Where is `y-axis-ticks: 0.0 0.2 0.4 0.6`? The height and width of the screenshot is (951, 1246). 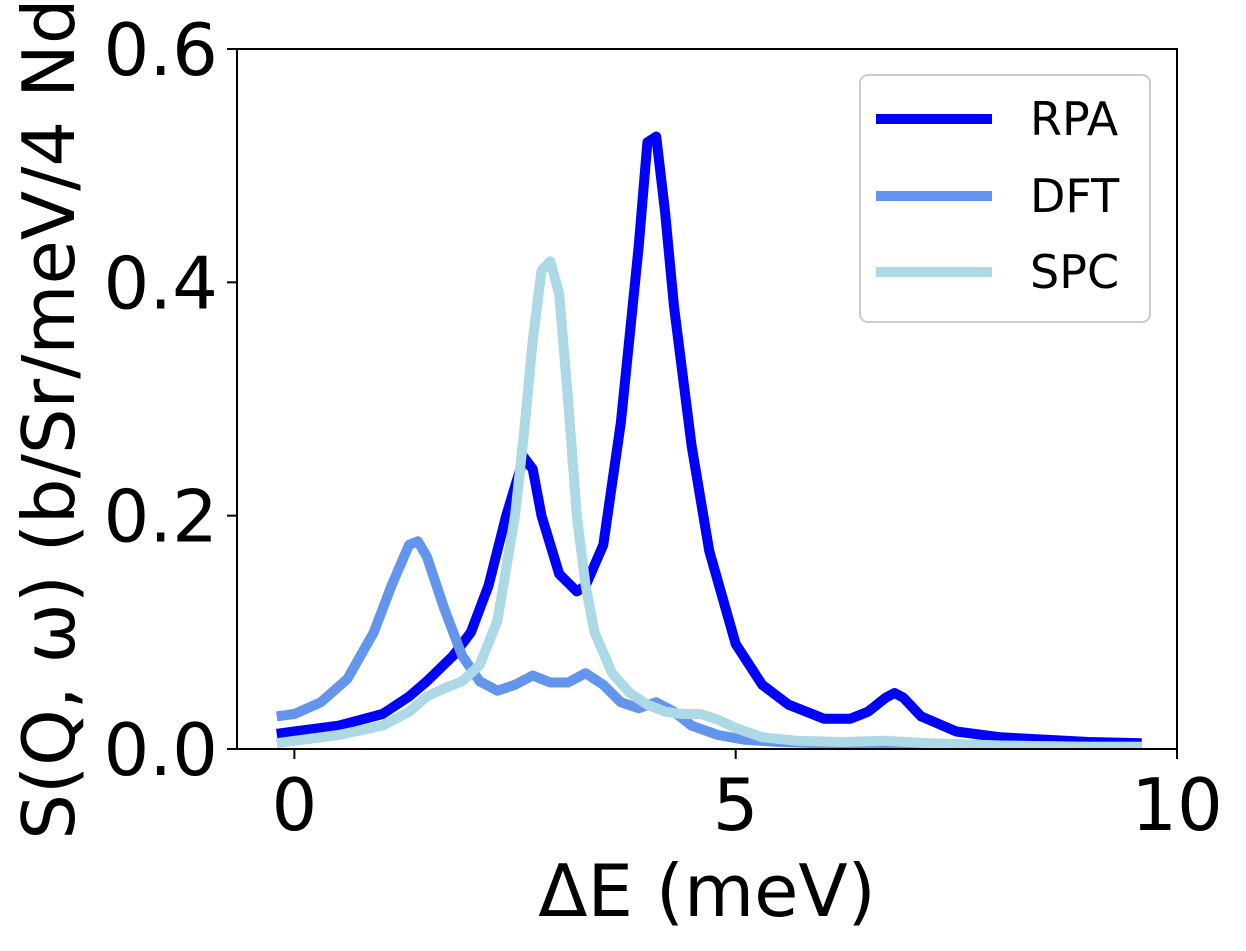
y-axis-ticks: 0.0 0.2 0.4 0.6 is located at coordinates (170, 400).